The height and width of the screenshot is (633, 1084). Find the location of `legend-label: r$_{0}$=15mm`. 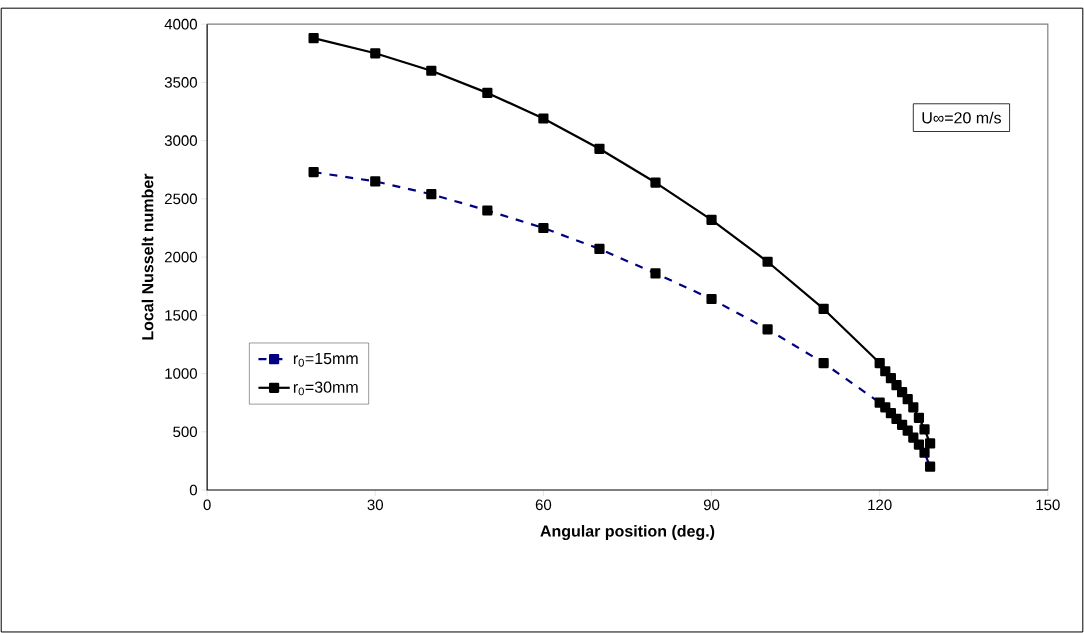

legend-label: r$_{0}$=15mm is located at coordinates (325, 359).